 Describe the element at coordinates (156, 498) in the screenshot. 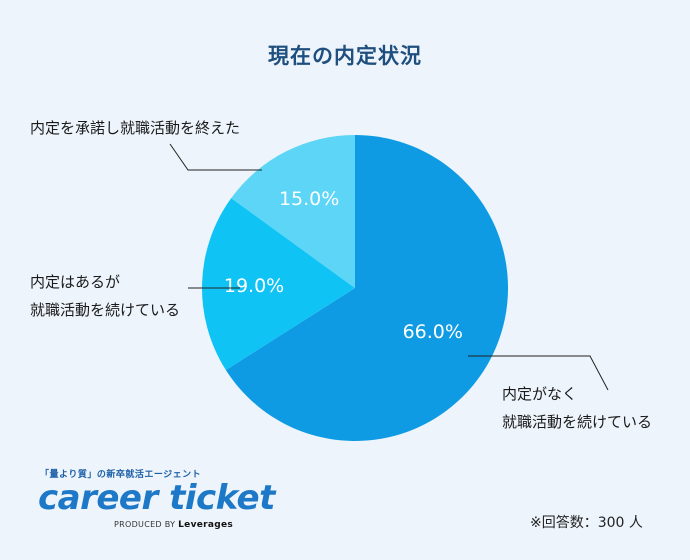

I see `logo-name: career ticket` at that location.